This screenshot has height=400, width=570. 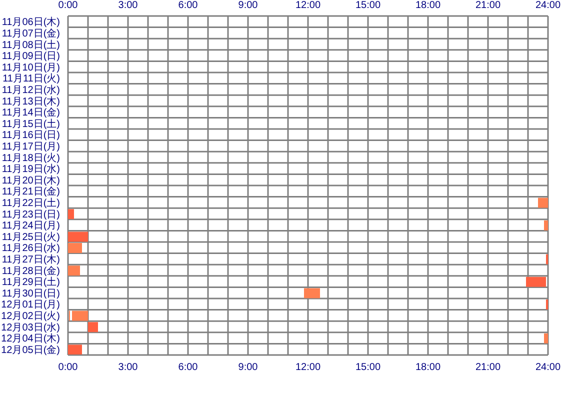 What do you see at coordinates (31, 22) in the screenshot?
I see `y-tick-label: 11月06日(木)` at bounding box center [31, 22].